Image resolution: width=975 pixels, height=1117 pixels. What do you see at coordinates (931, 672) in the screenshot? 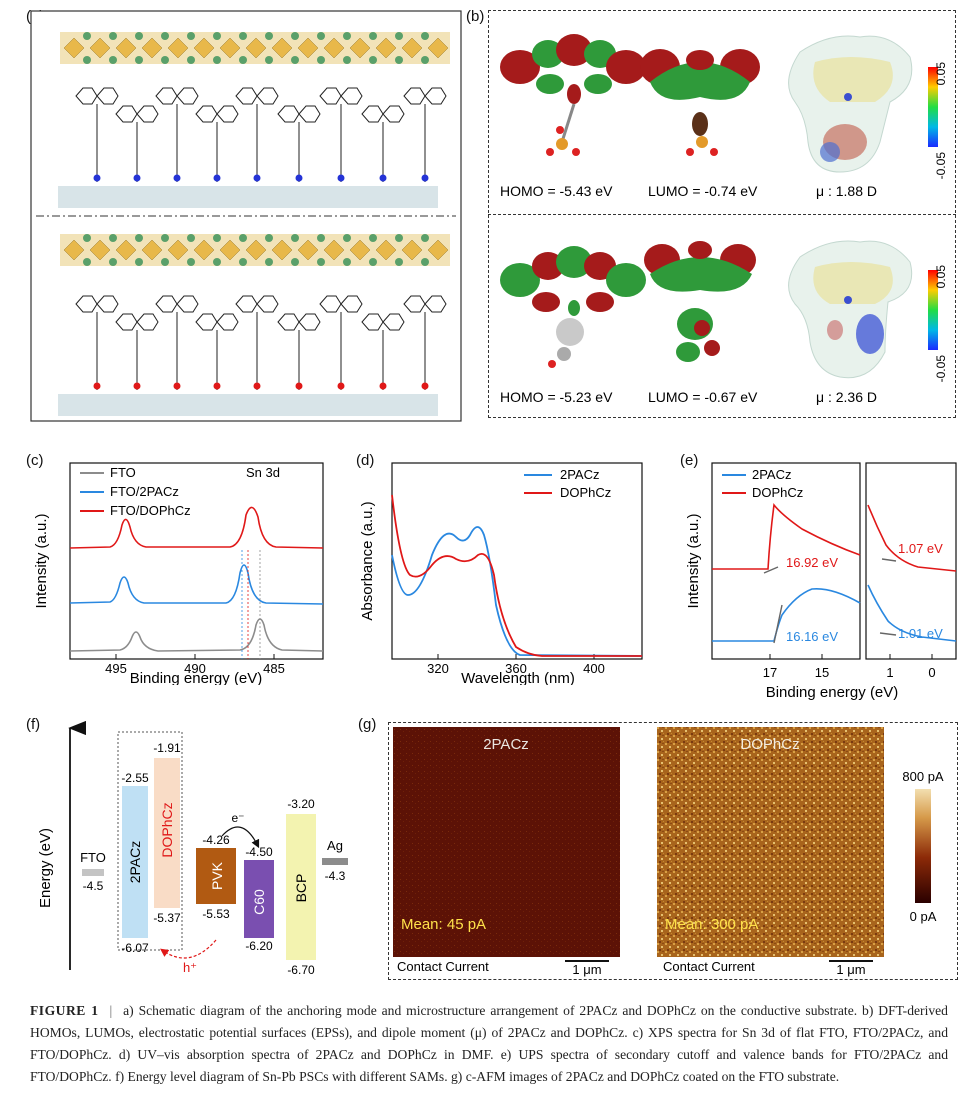
I see `e-xtick-0: 0` at bounding box center [931, 672].